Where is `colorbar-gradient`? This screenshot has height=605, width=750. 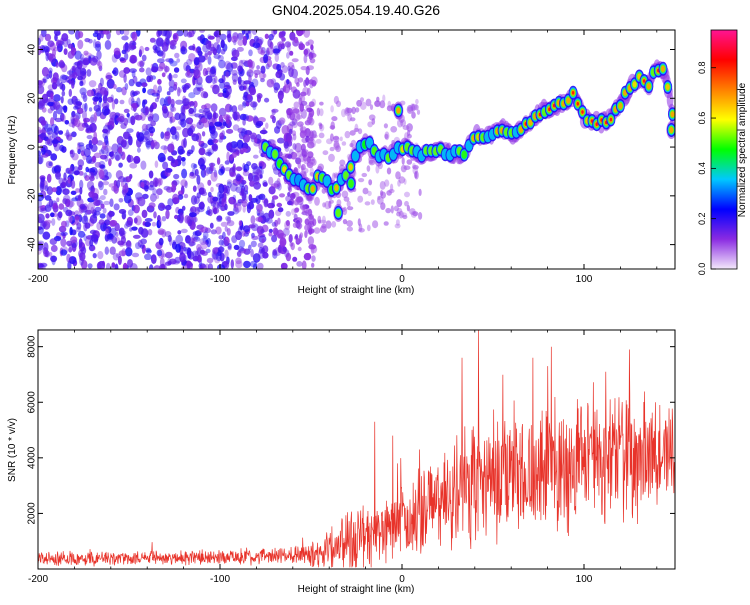
colorbar-gradient is located at coordinates (724, 149).